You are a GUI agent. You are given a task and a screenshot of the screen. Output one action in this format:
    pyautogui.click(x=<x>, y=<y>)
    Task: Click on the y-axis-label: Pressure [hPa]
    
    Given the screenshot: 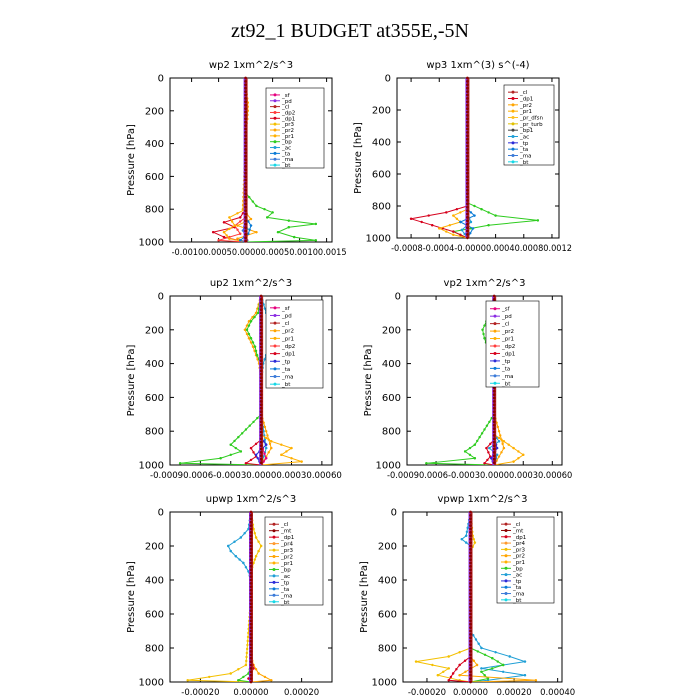 What is the action you would take?
    pyautogui.click(x=358, y=158)
    